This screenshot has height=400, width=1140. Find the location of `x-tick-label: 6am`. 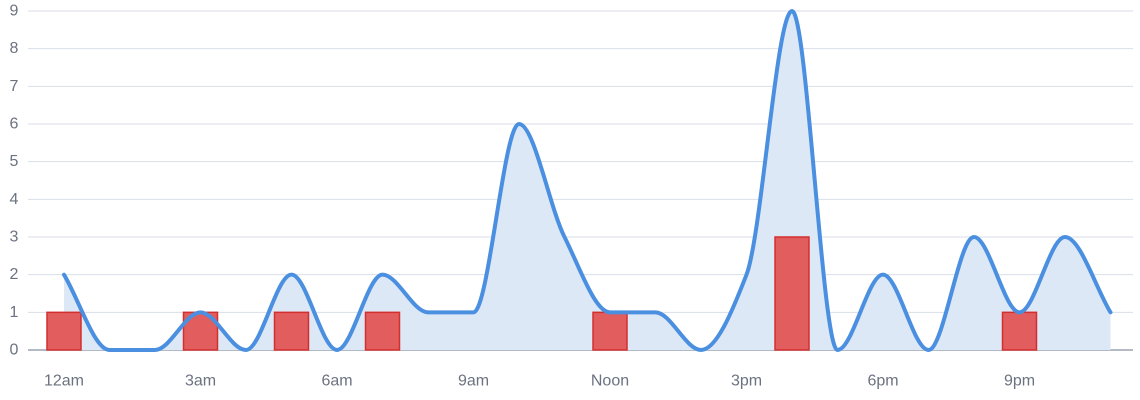

x-tick-label: 6am is located at coordinates (336, 381).